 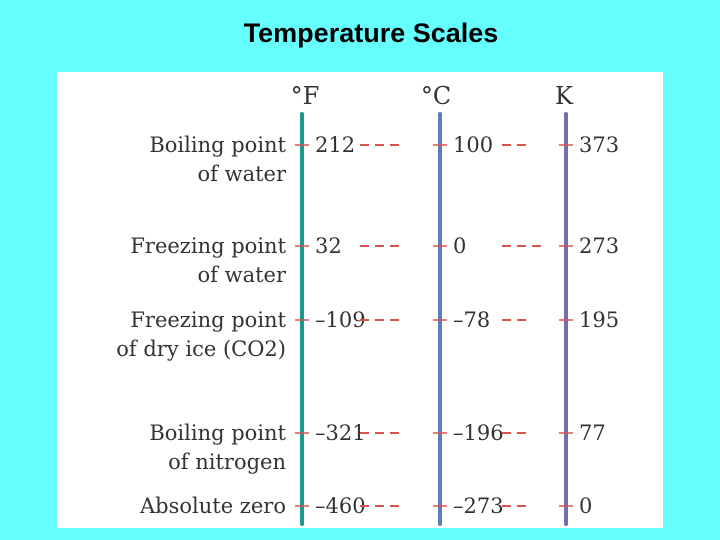 I want to click on point-label-line: of dry ice (CO2), so click(x=201, y=349).